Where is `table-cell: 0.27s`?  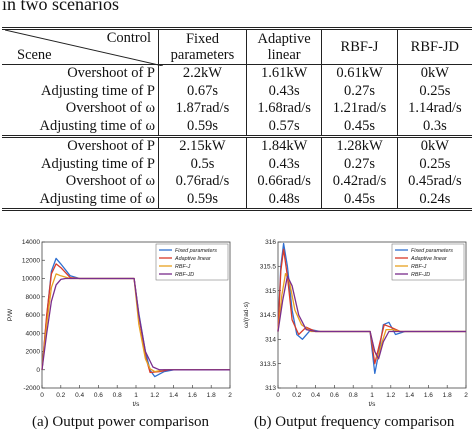
table-cell: 0.27s is located at coordinates (359, 164).